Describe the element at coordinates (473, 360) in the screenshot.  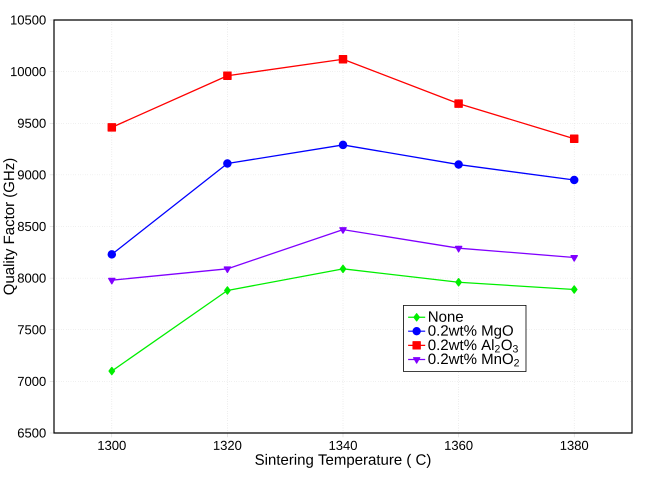
I see `legend-label: 0.2wt% MnO$_{2}$` at that location.